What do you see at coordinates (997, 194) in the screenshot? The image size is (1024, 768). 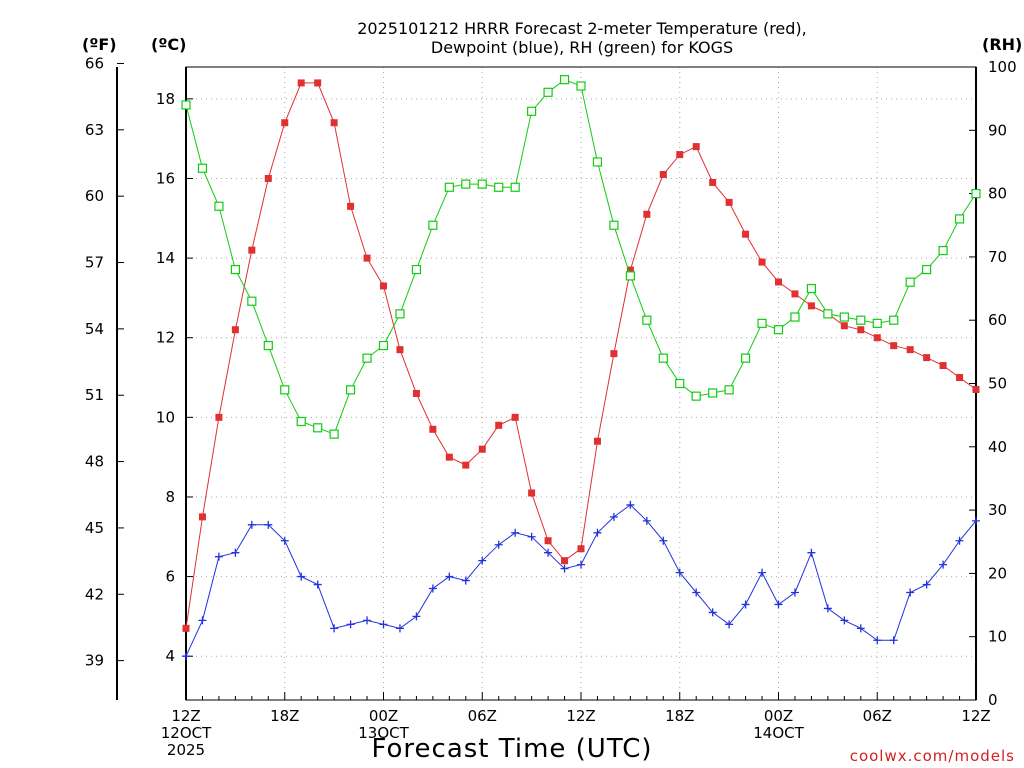 I see `rh-tick-label: 80` at bounding box center [997, 194].